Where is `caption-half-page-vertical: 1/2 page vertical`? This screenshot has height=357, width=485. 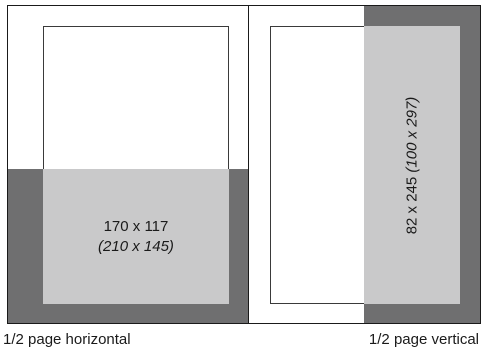 caption-half-page-vertical: 1/2 page vertical is located at coordinates (423, 339).